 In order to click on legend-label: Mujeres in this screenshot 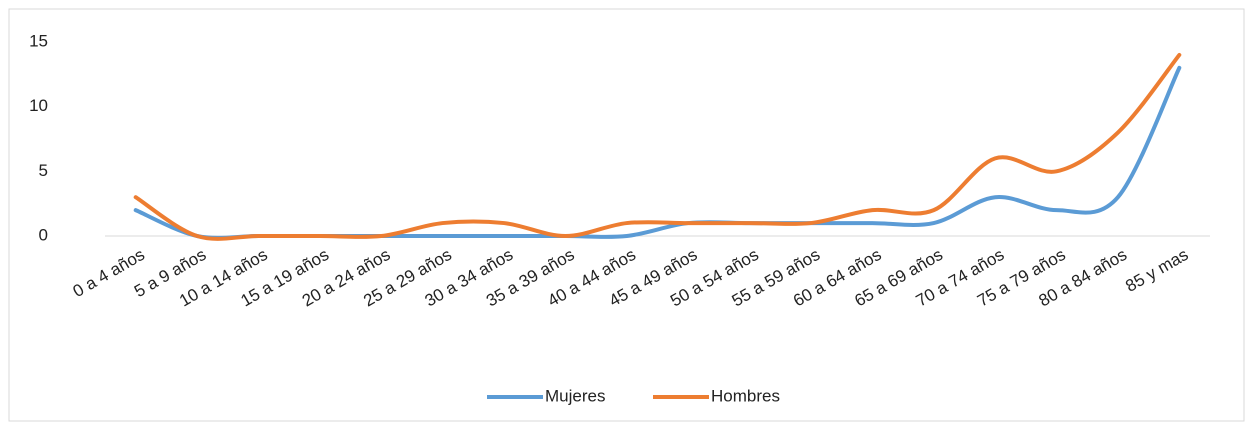, I will do `click(575, 395)`.